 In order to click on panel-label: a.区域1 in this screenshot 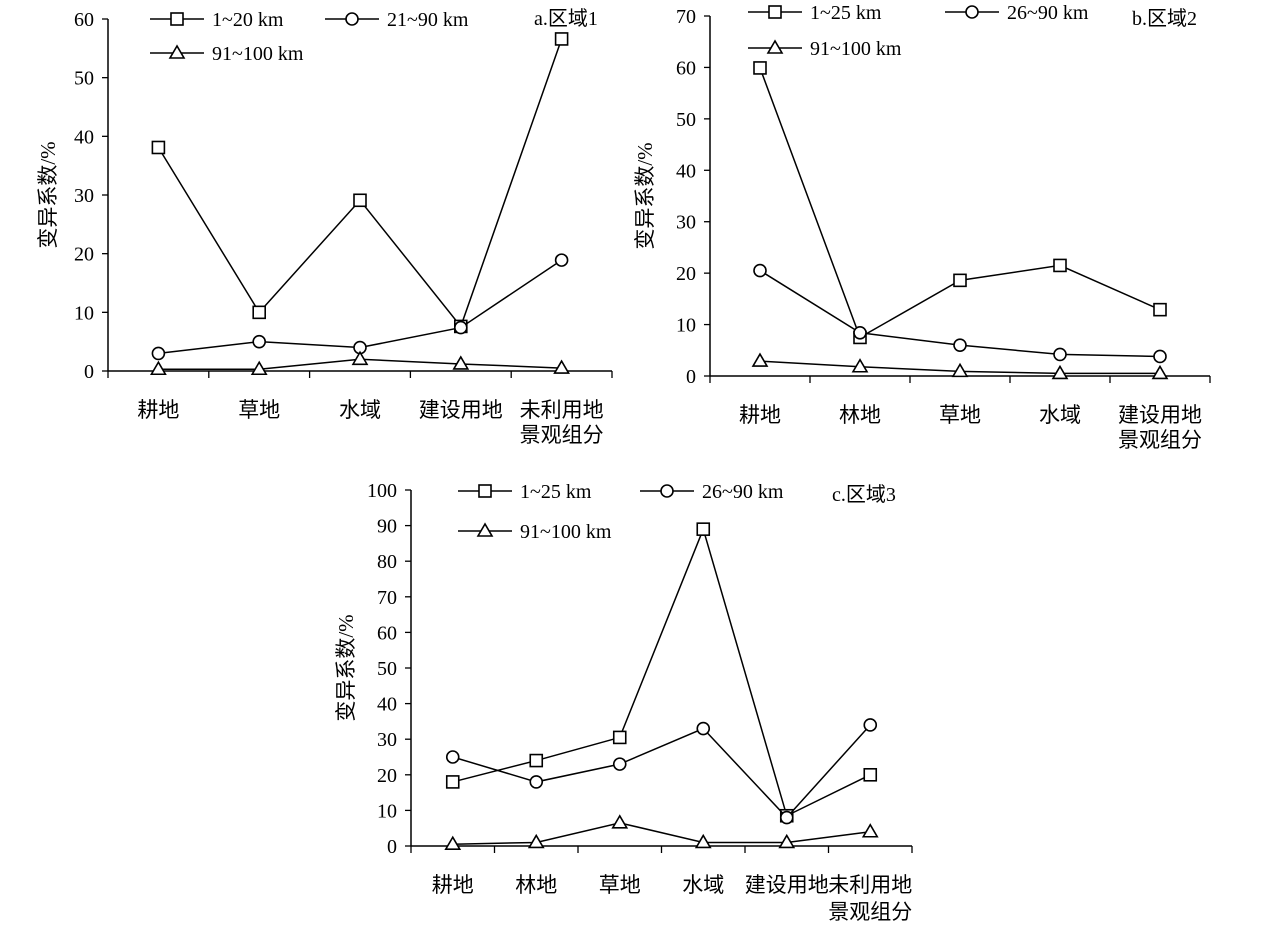, I will do `click(566, 18)`.